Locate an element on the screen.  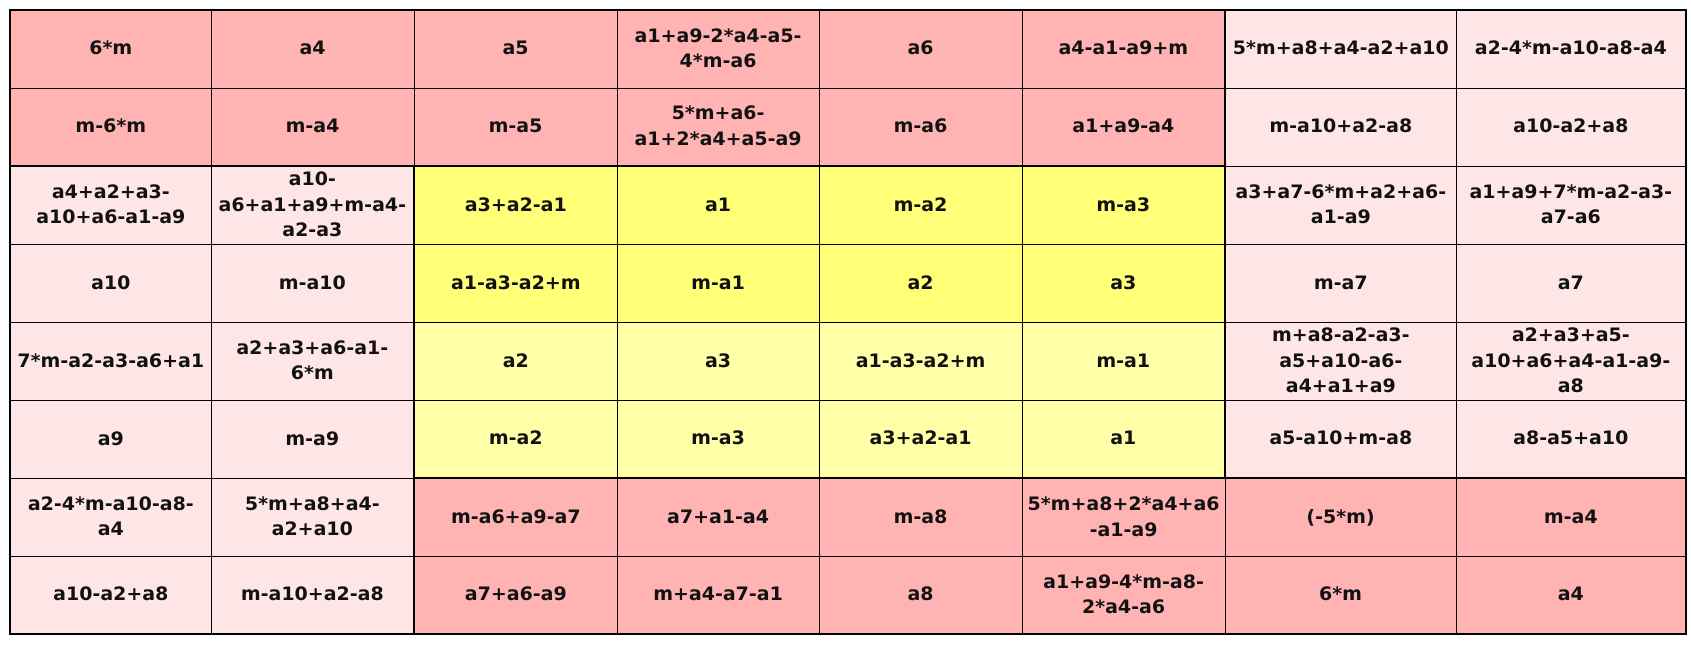
cell: 7*m-a2-a3-a6+a1 is located at coordinates (110, 361).